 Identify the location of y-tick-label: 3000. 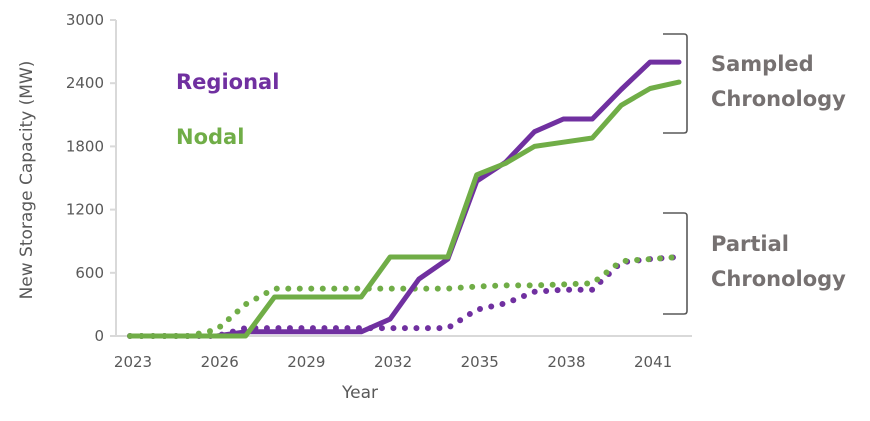
(85, 20).